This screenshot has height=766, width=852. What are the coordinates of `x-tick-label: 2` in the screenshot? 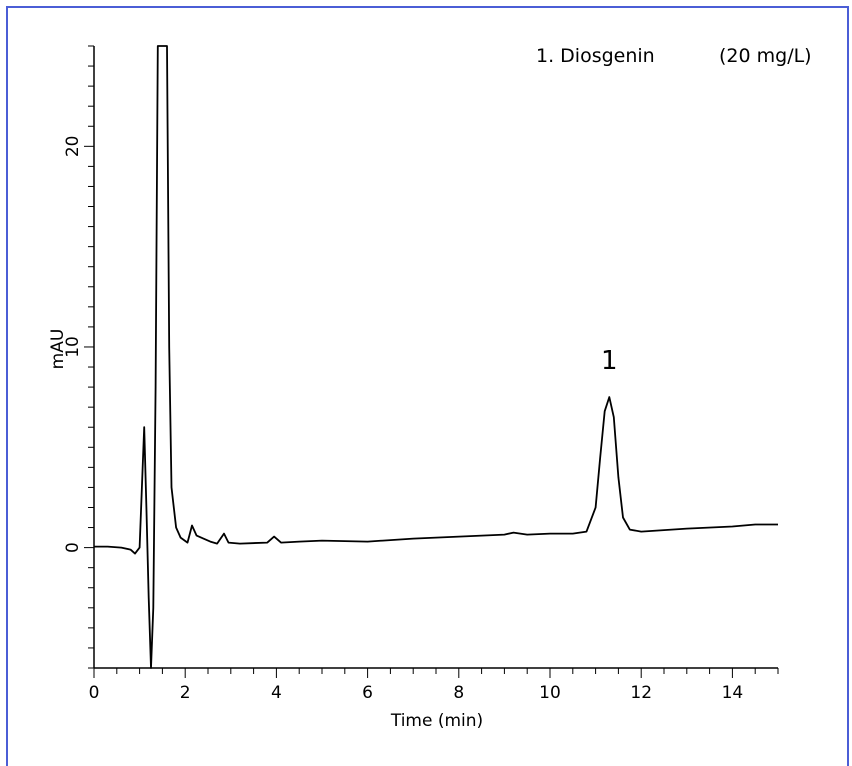 It's located at (185, 693).